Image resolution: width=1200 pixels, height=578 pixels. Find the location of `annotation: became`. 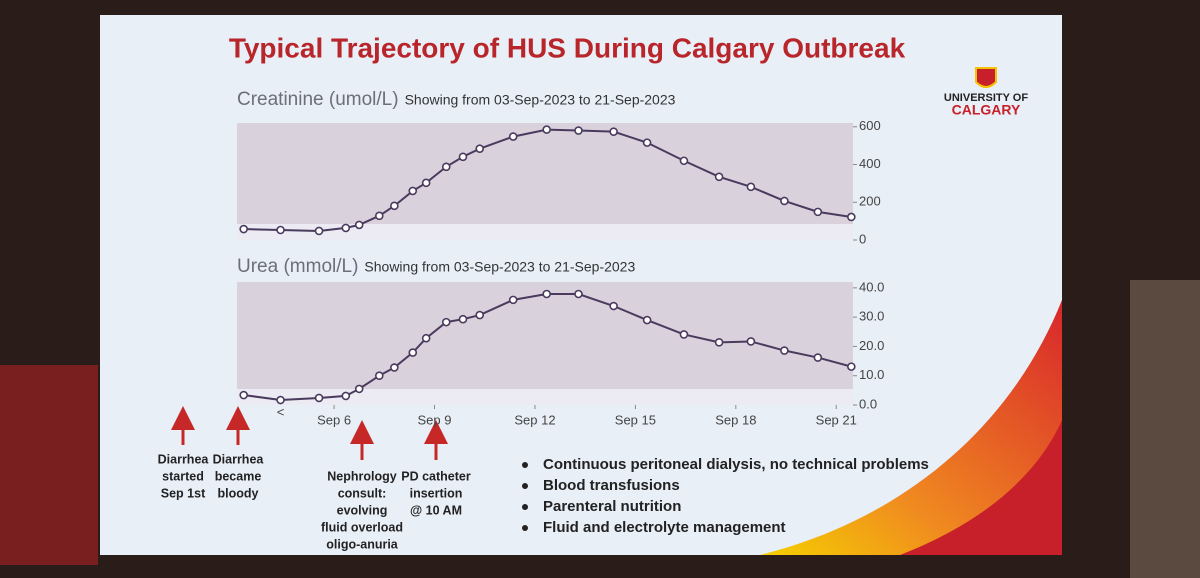

annotation: became is located at coordinates (238, 476).